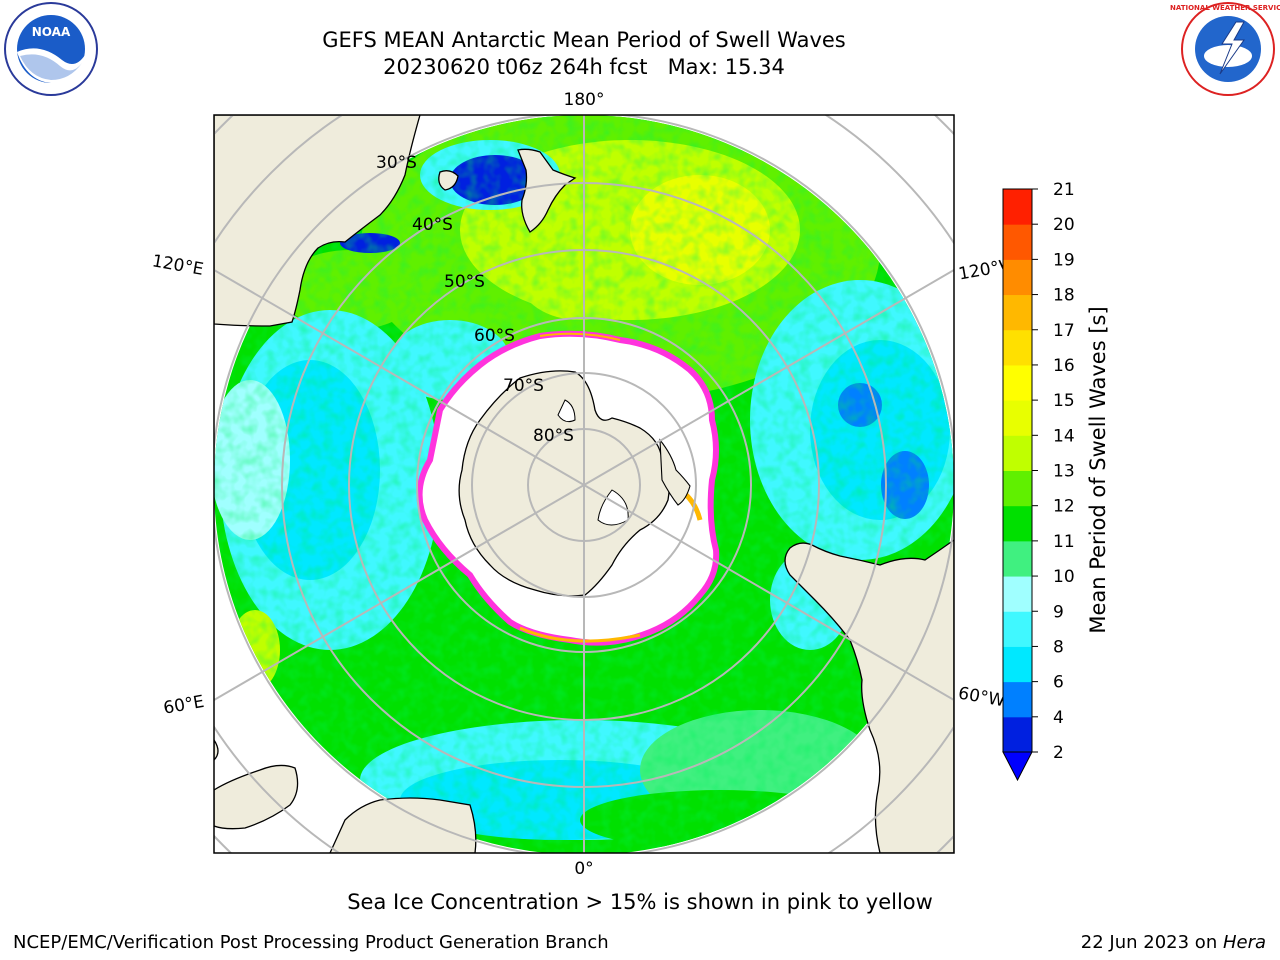 The image size is (1280, 960). I want to click on colorbar-tick-label: 10, so click(1064, 577).